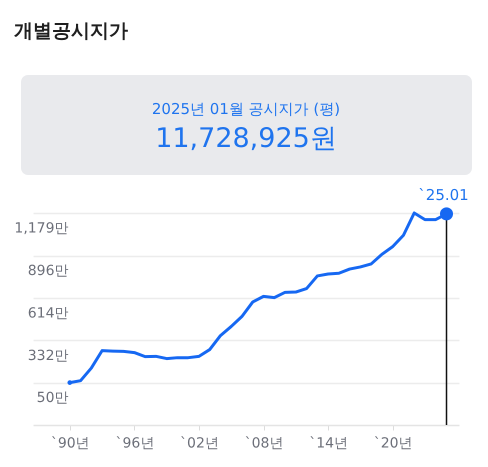 The width and height of the screenshot is (488, 467). What do you see at coordinates (246, 109) in the screenshot?
I see `chart-subtitle: 2025년 01월 공시지가 (평)` at bounding box center [246, 109].